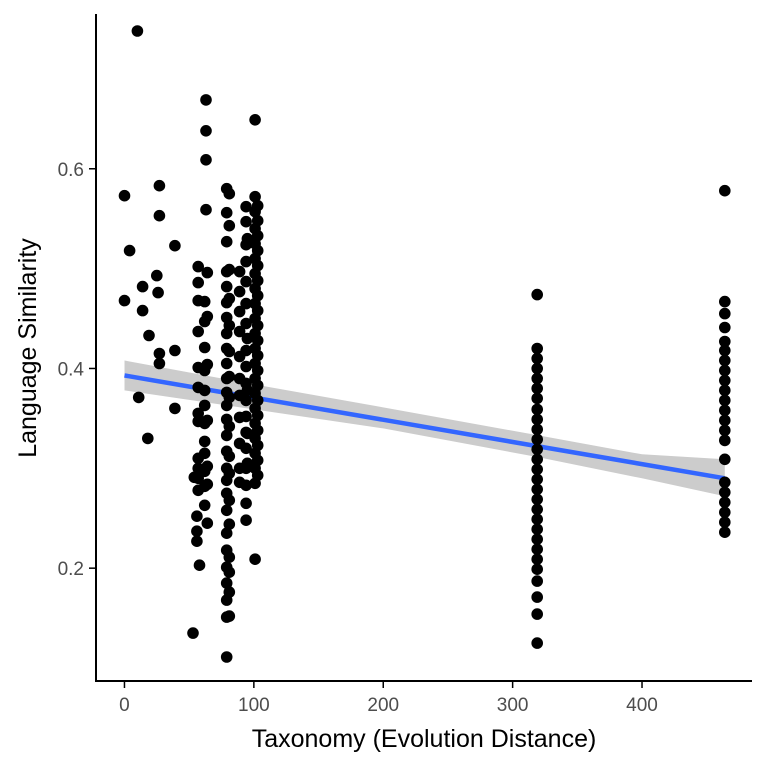  What do you see at coordinates (71, 170) in the screenshot?
I see `y-tick-label: 0.6` at bounding box center [71, 170].